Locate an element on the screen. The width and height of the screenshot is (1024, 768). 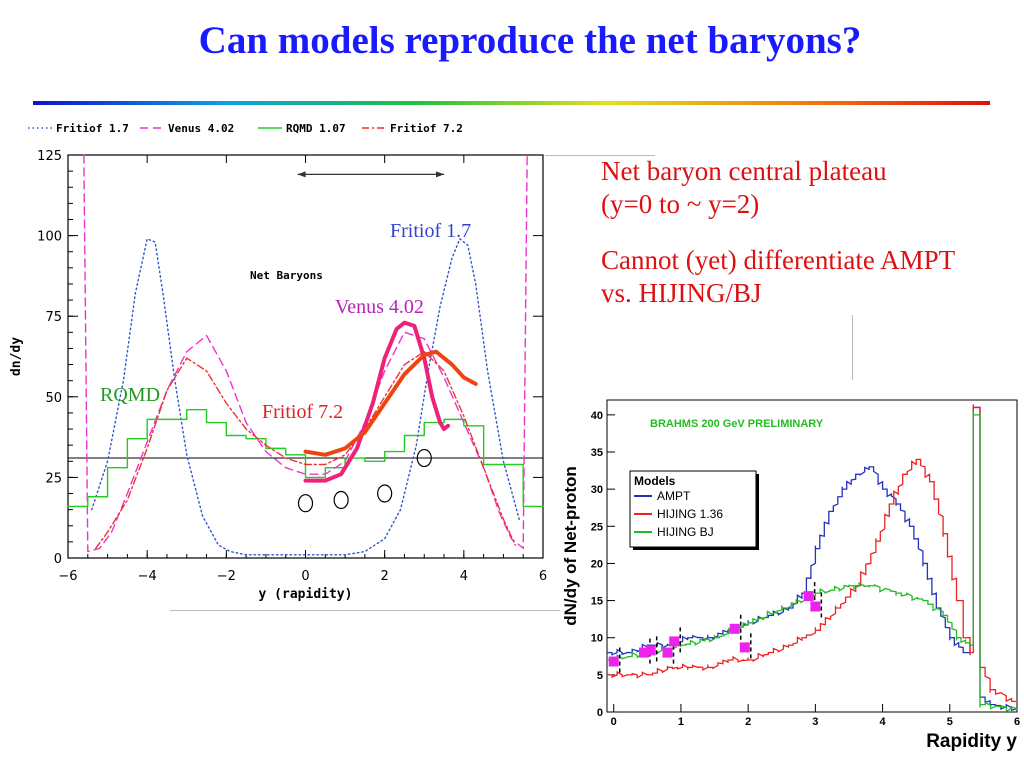
y-tick-label: 40 is located at coordinates (597, 416).